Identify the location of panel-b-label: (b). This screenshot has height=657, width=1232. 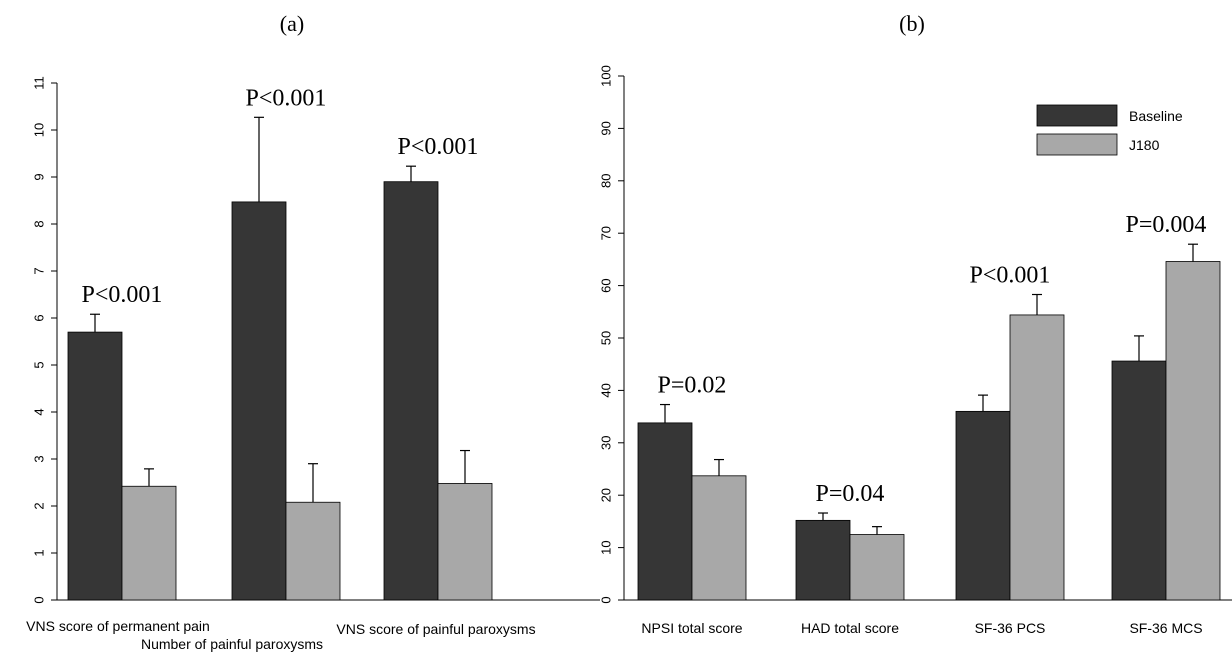
(912, 23).